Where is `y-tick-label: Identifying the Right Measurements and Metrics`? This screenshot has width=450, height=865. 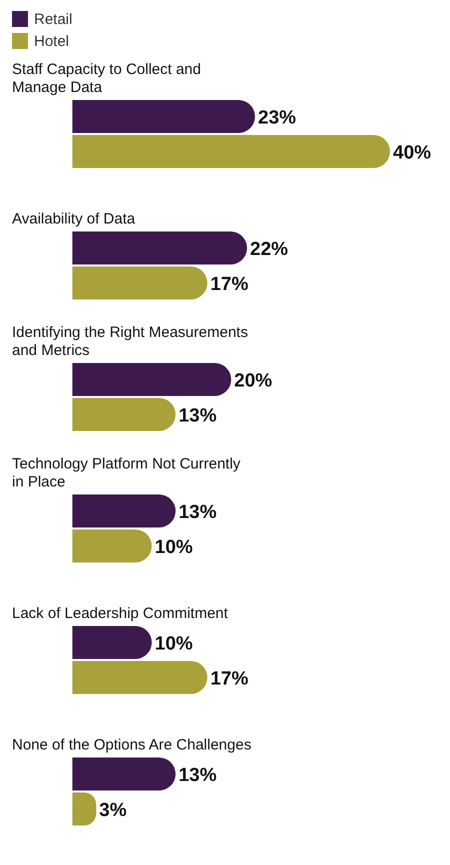 y-tick-label: Identifying the Right Measurements and Metrics is located at coordinates (130, 341).